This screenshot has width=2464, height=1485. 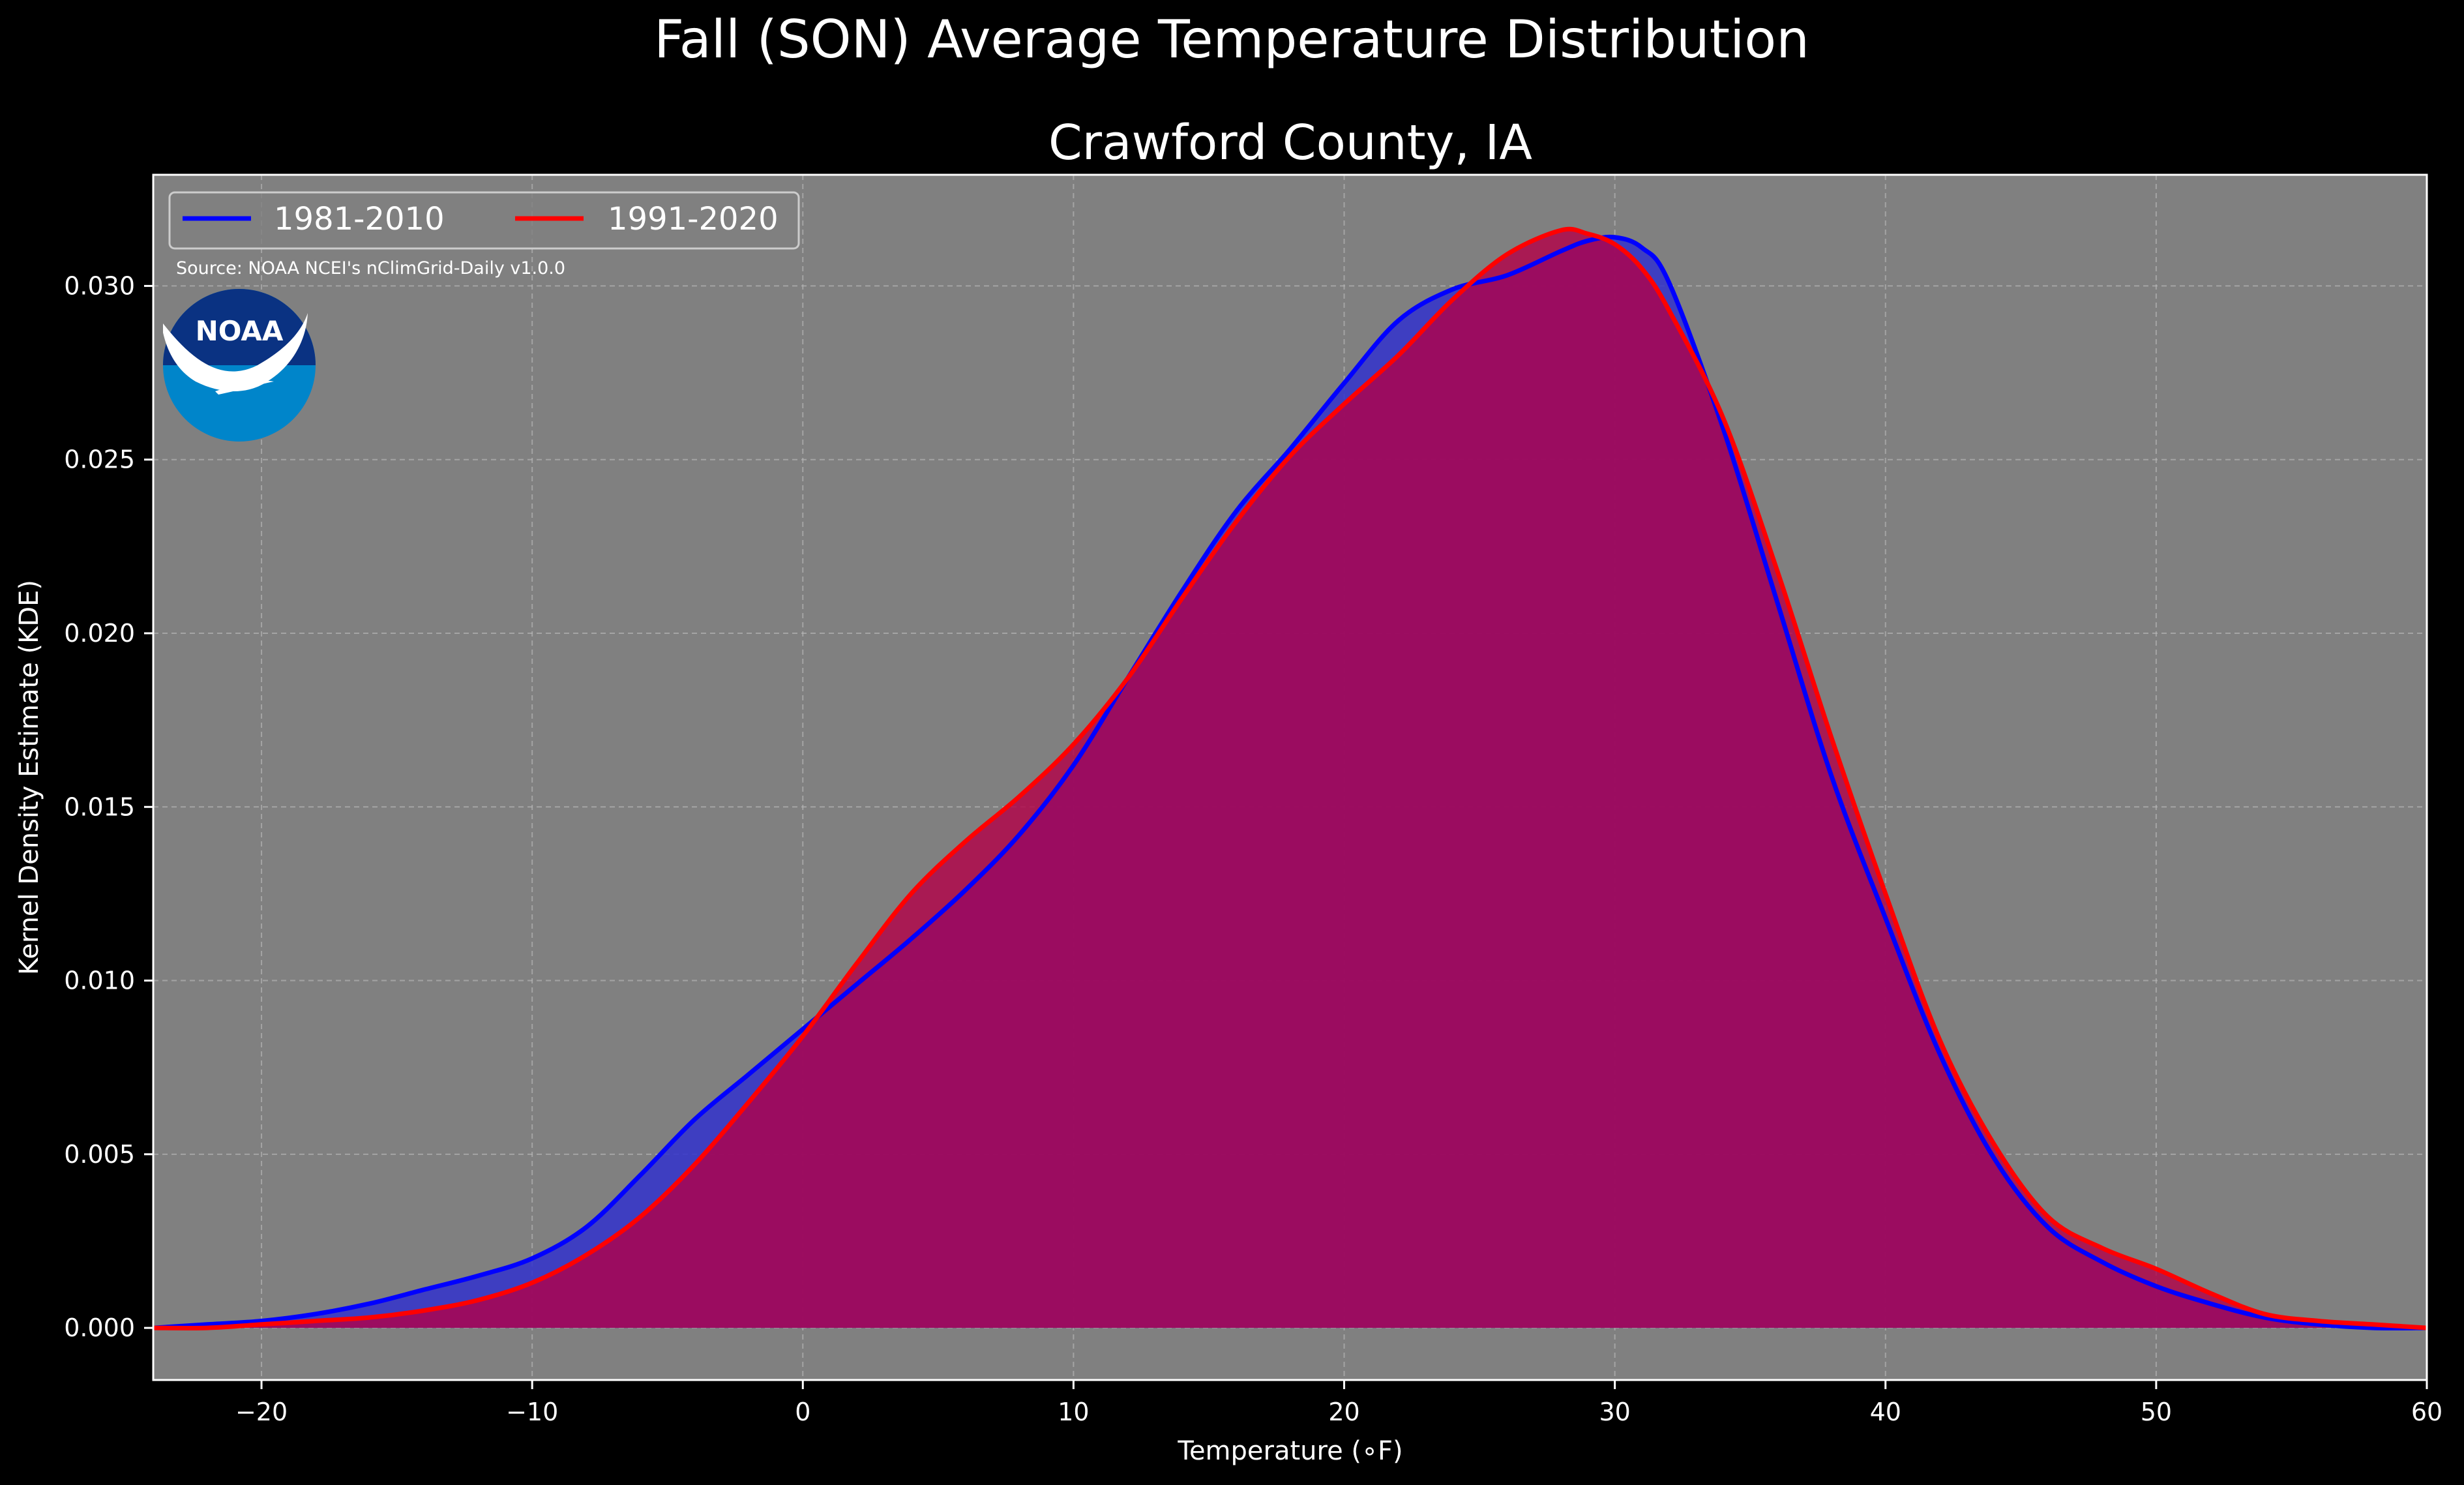 I want to click on x-tick-label: 40, so click(x=1885, y=1412).